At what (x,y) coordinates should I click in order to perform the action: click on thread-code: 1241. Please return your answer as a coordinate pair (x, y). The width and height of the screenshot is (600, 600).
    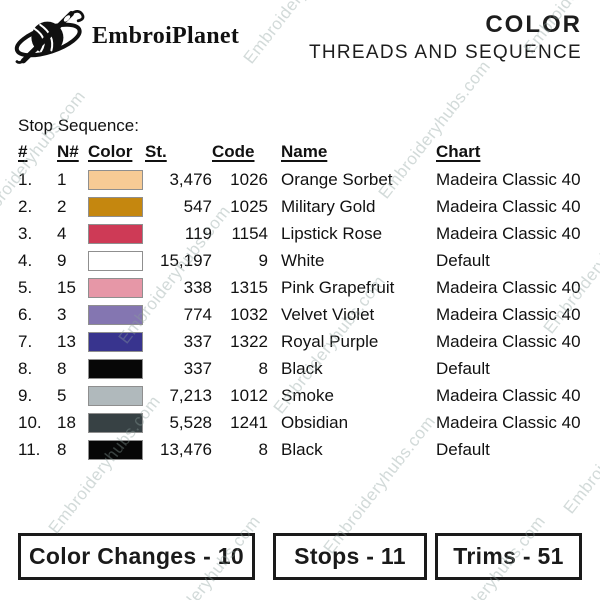
    Looking at the image, I should click on (249, 422).